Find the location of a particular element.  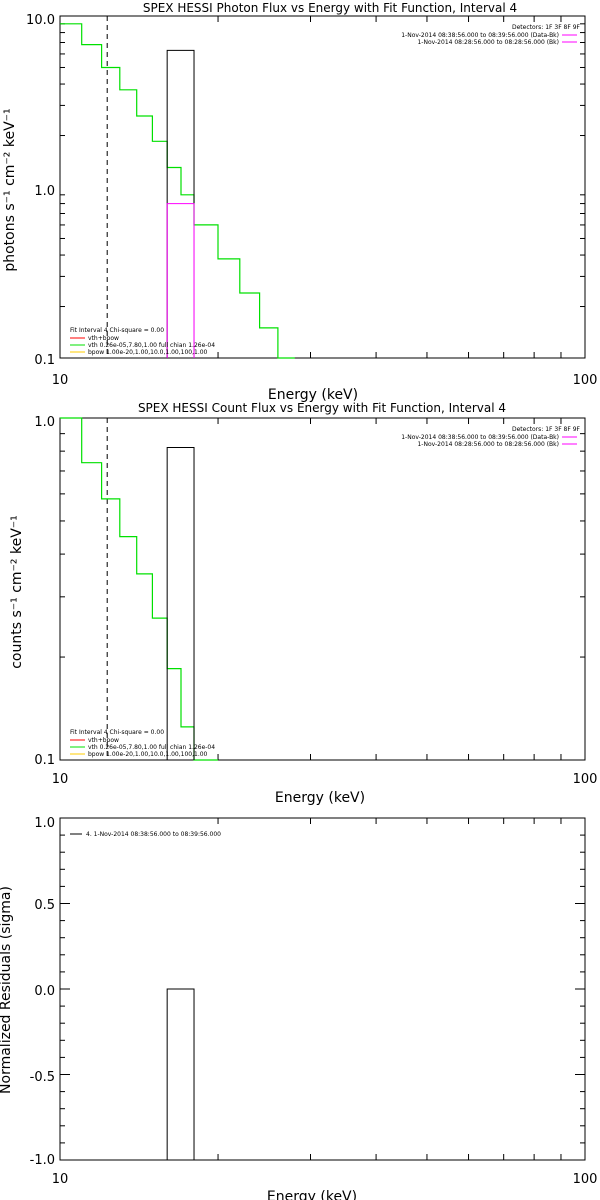

panel-1-legend-bottom-0: vth+bpow is located at coordinates (103, 338).